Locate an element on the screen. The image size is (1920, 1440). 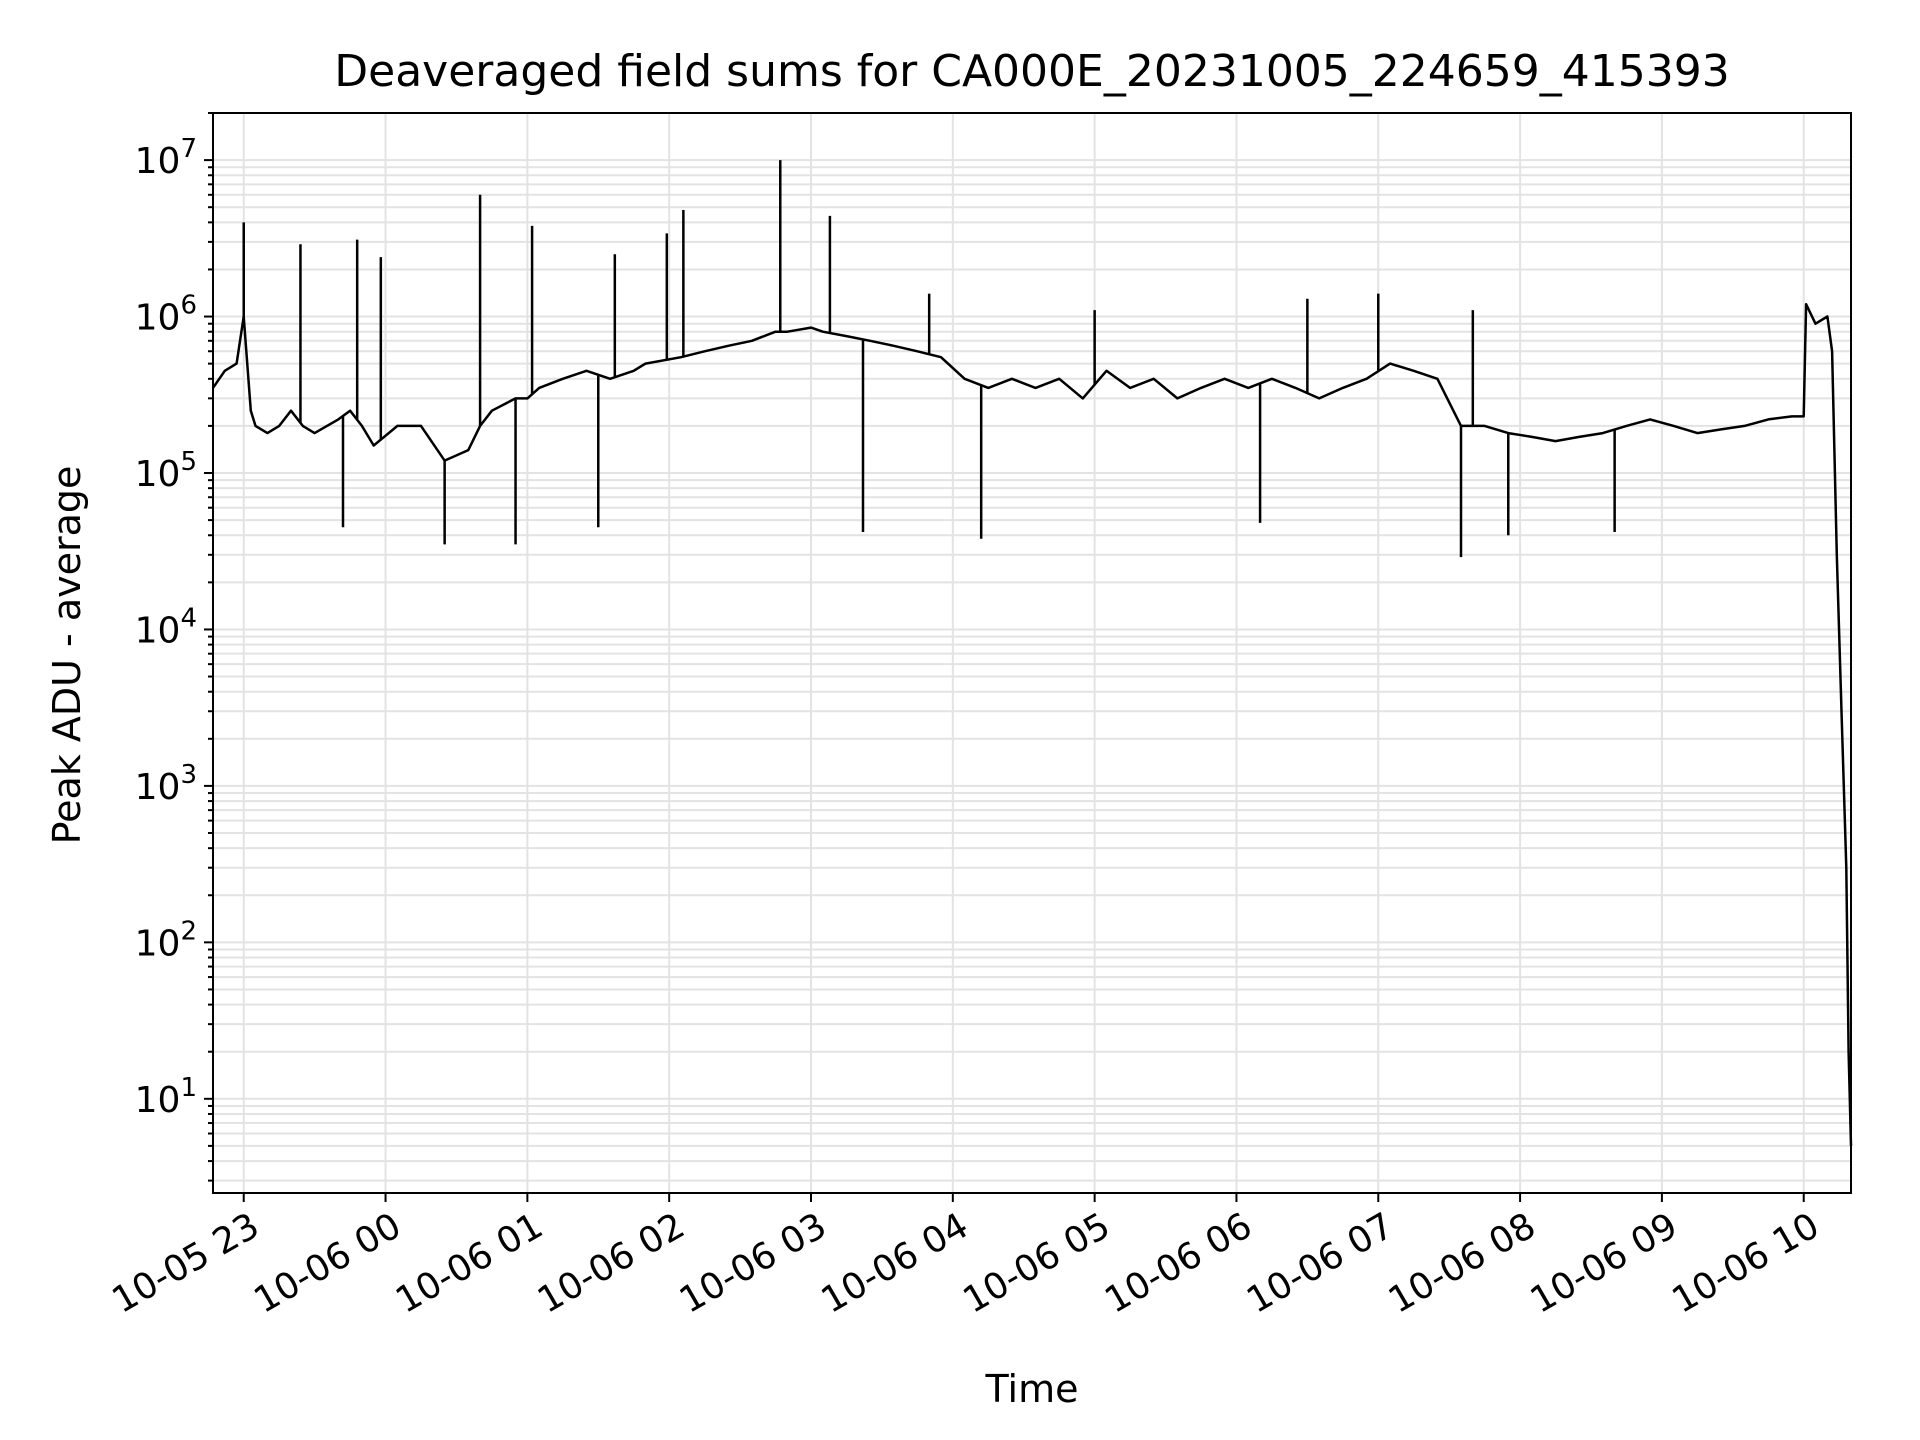
y-axis-label: Peak ADU - average is located at coordinates (67, 655).